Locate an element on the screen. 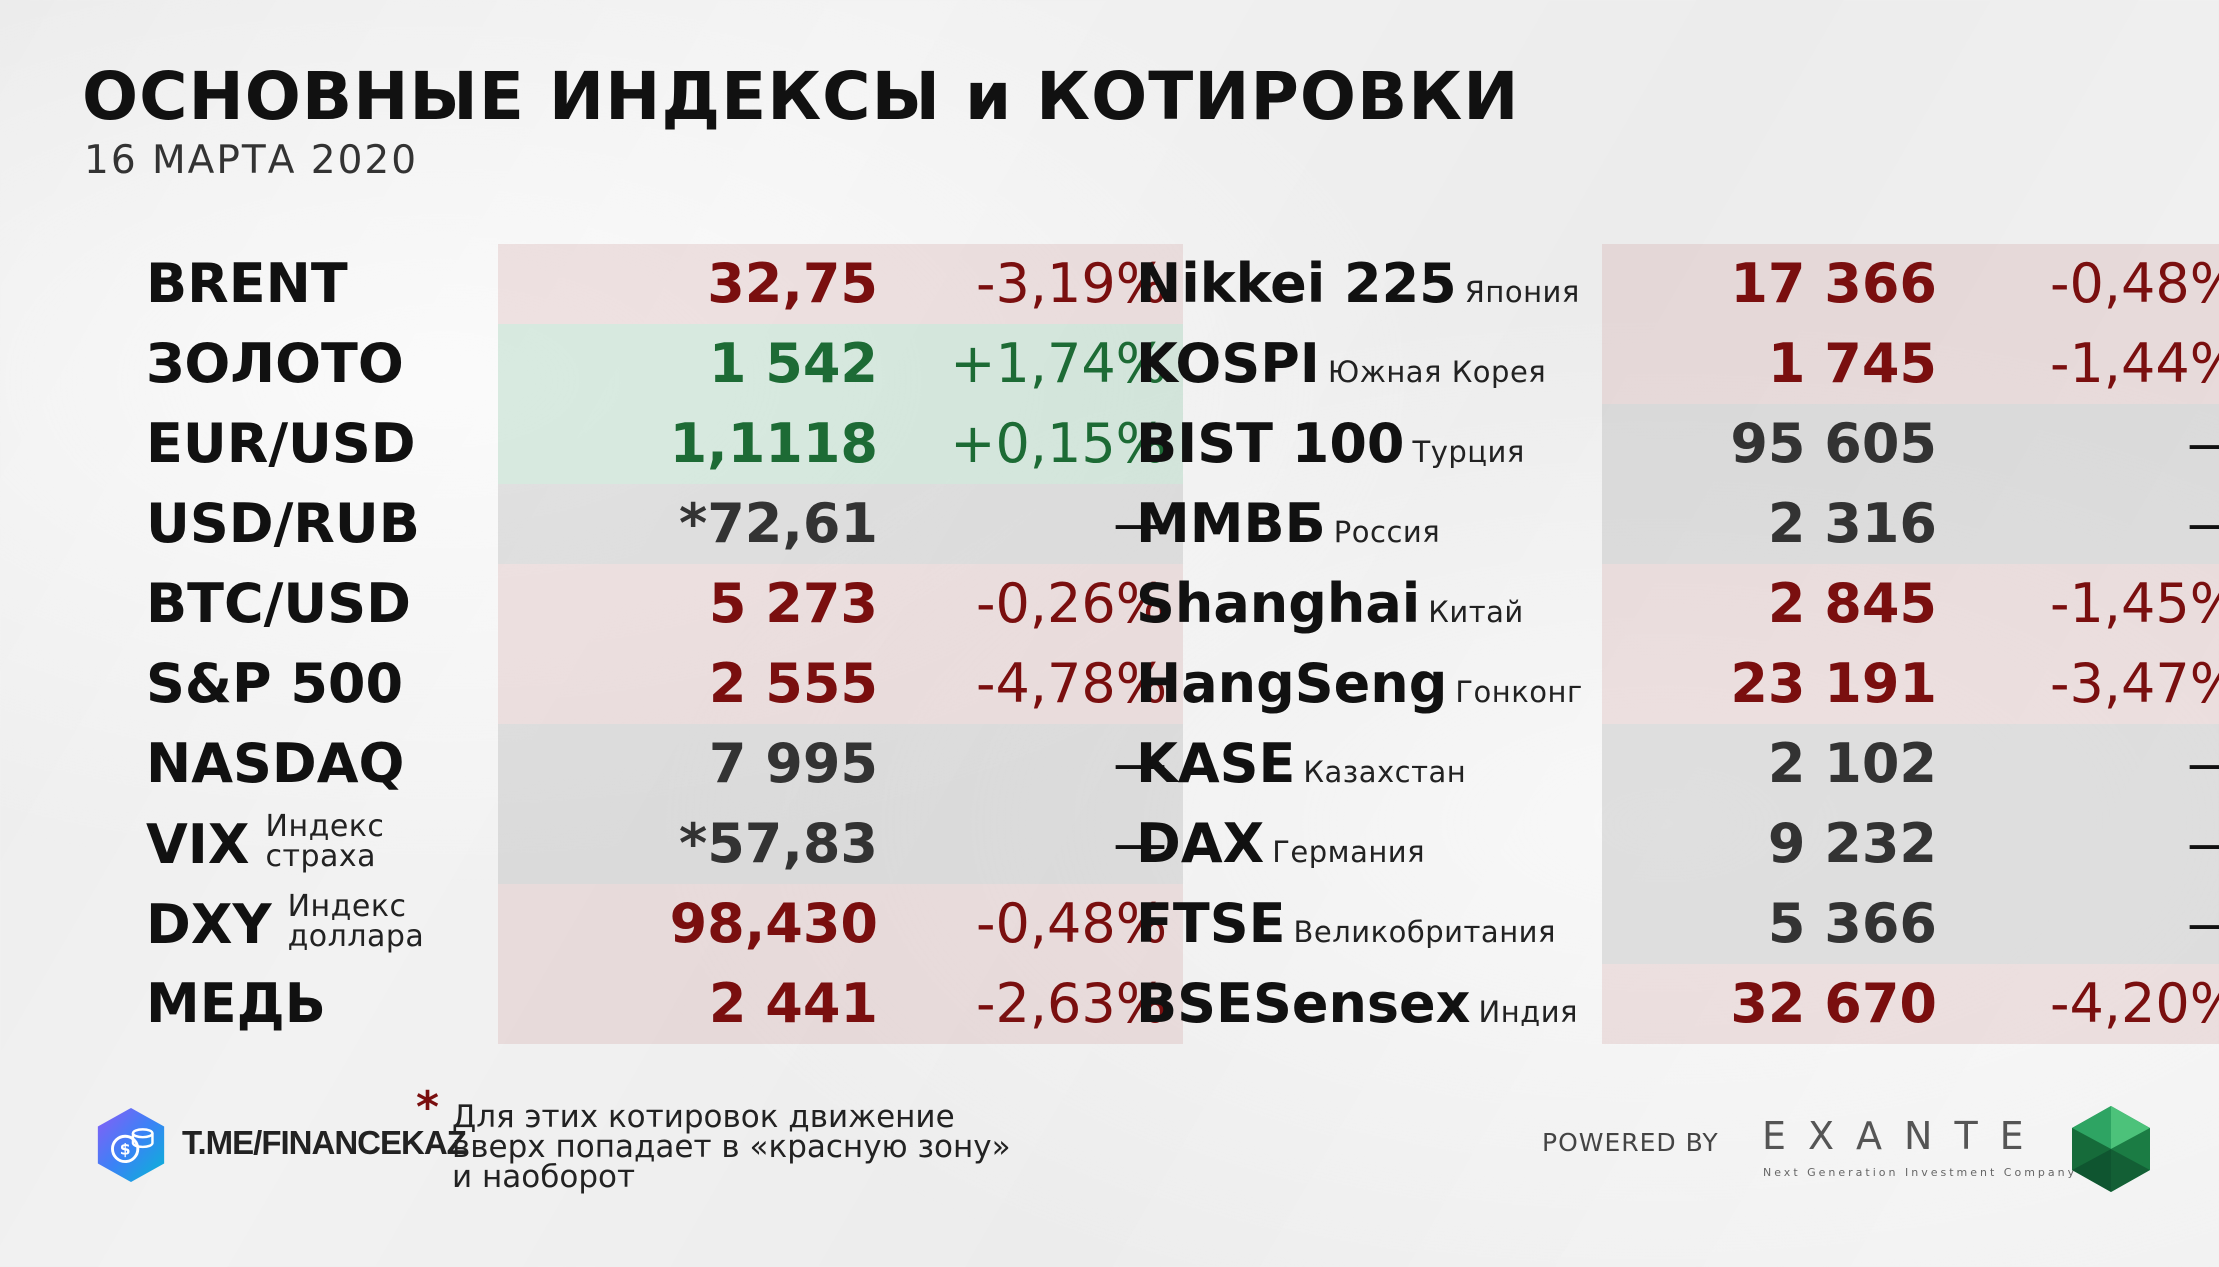 This screenshot has height=1267, width=2219. instrument-name: KASE Казахстан is located at coordinates (1301, 764).